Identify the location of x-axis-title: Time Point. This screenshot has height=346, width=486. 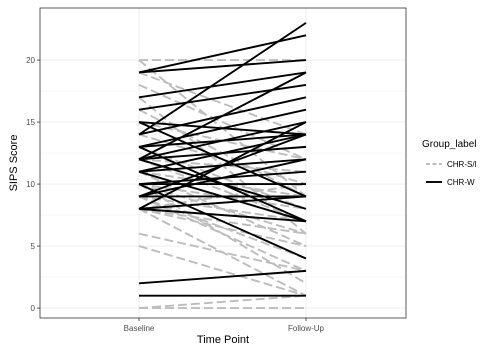
(223, 340).